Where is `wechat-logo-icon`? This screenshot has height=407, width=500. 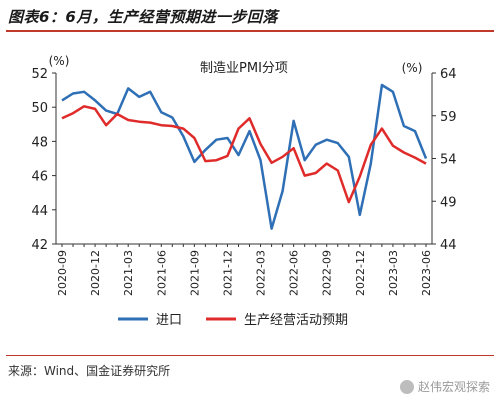 wechat-logo-icon is located at coordinates (406, 386).